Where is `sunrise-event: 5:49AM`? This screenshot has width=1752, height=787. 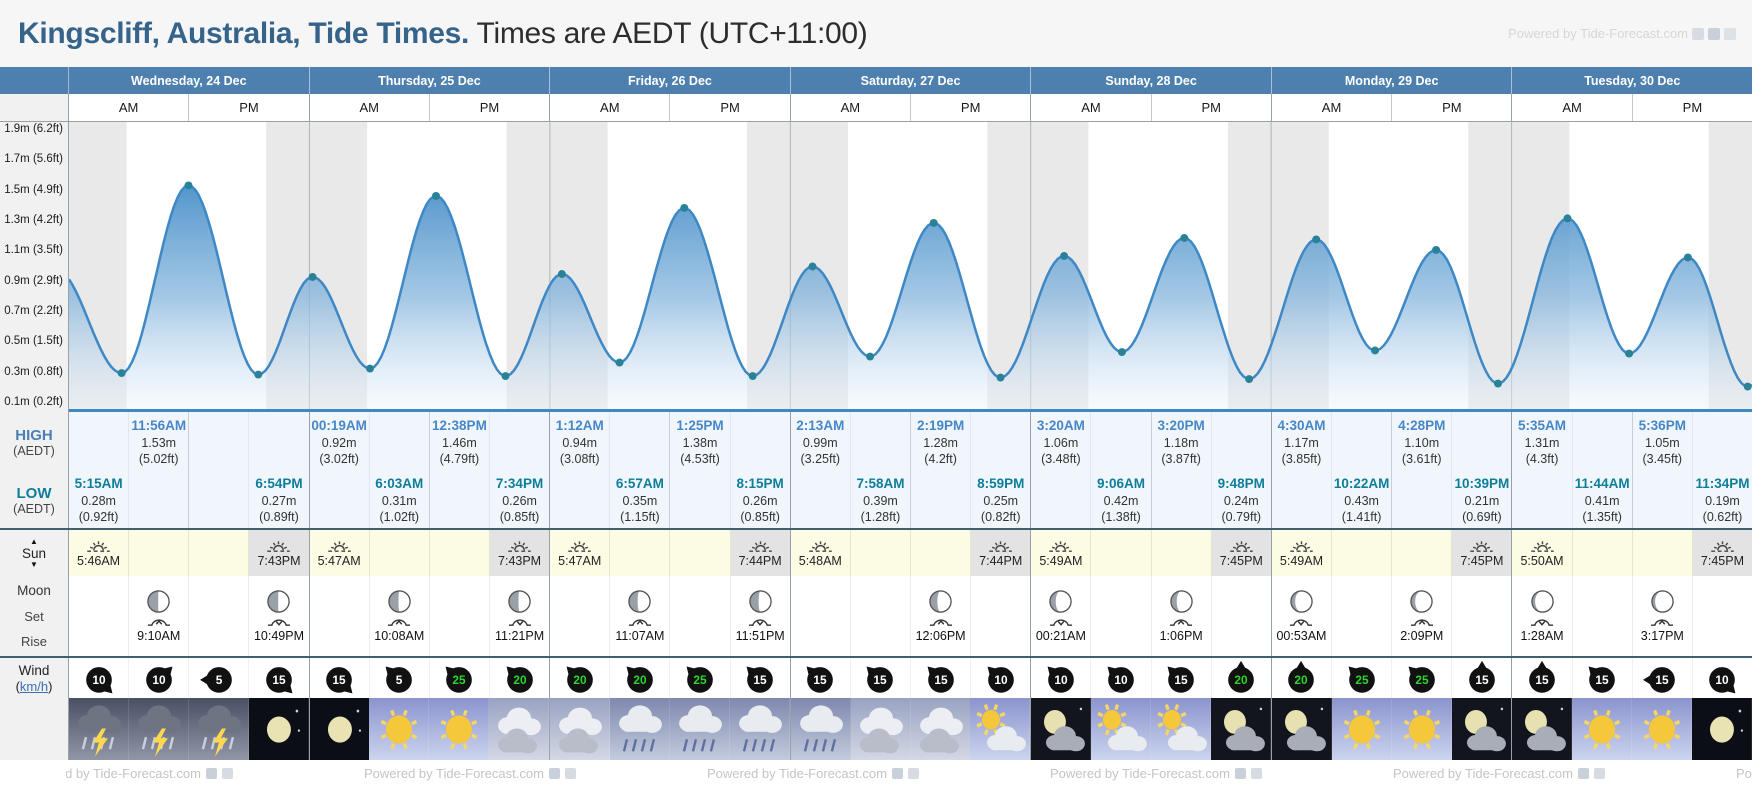
sunrise-event: 5:49AM is located at coordinates (1301, 553).